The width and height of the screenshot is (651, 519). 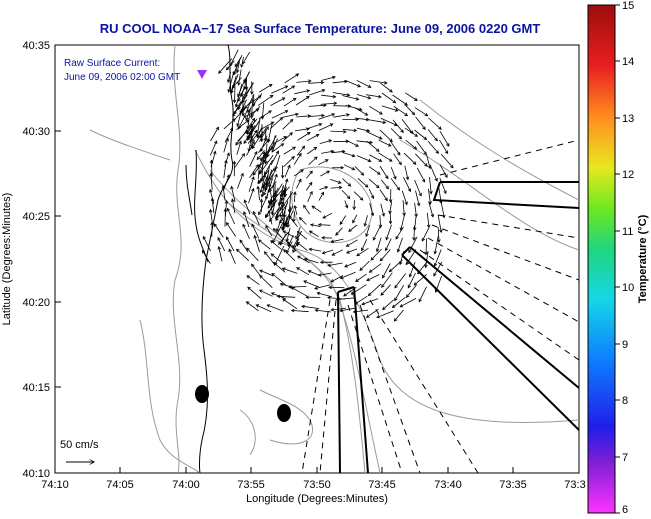 I want to click on x-tick-label: 74:05, so click(x=120, y=485).